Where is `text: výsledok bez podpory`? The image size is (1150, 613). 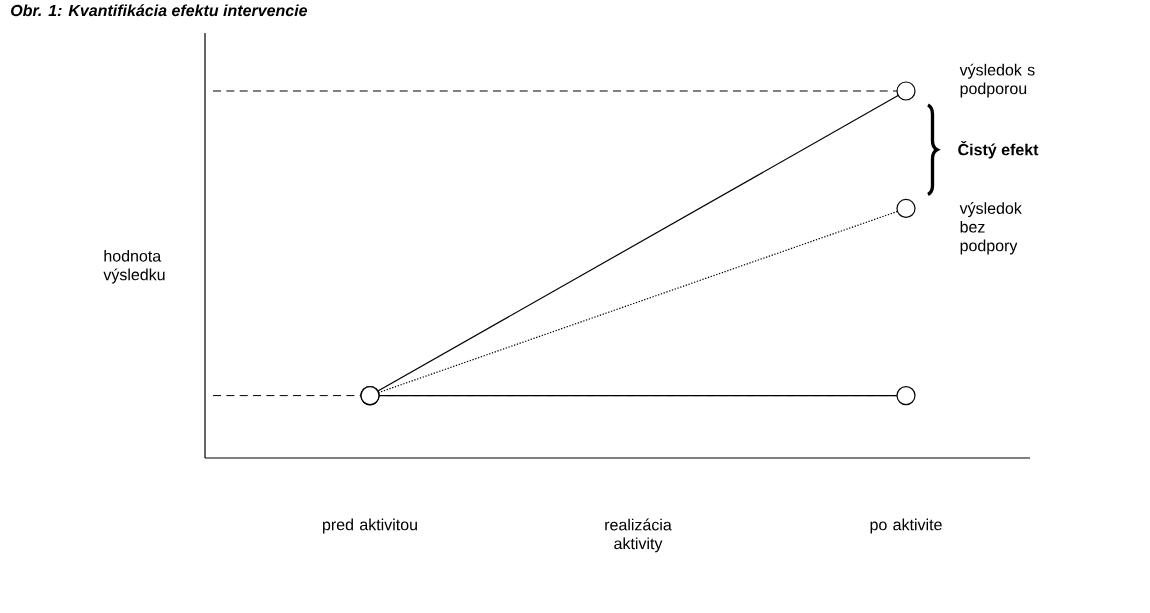 text: výsledok bez podpory is located at coordinates (990, 228).